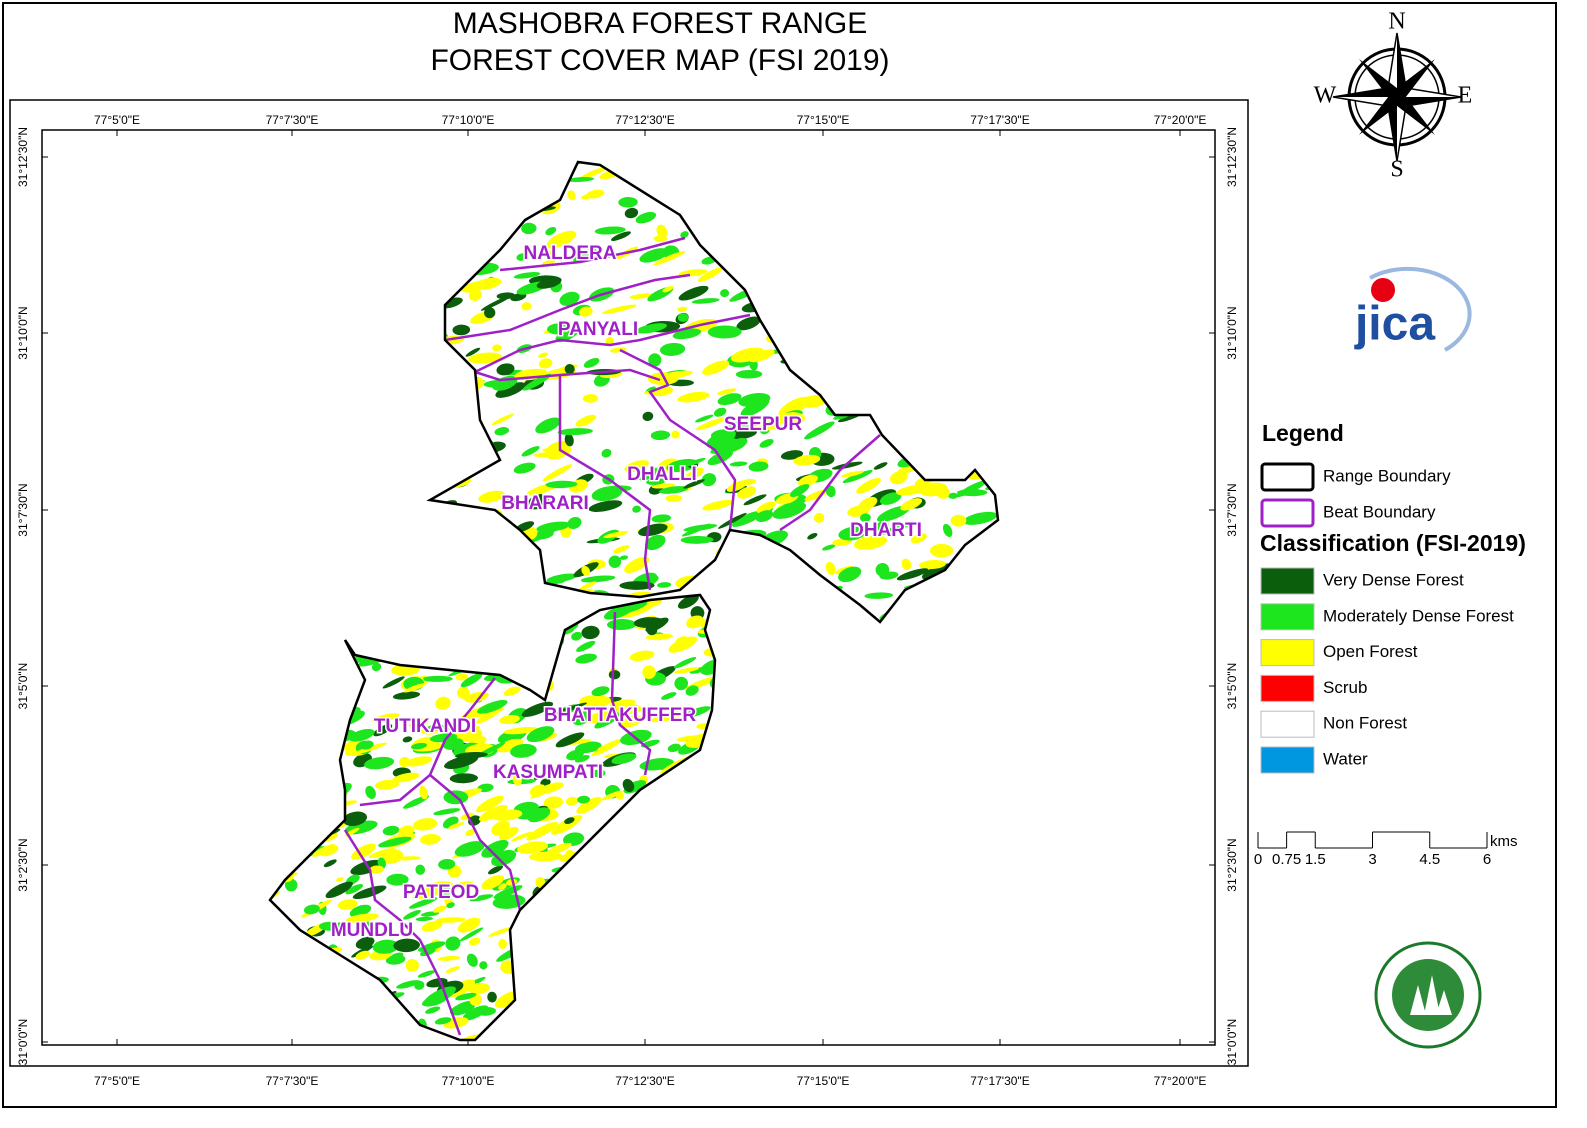 The width and height of the screenshot is (1587, 1128). What do you see at coordinates (592, 254) in the screenshot?
I see `beat-line` at bounding box center [592, 254].